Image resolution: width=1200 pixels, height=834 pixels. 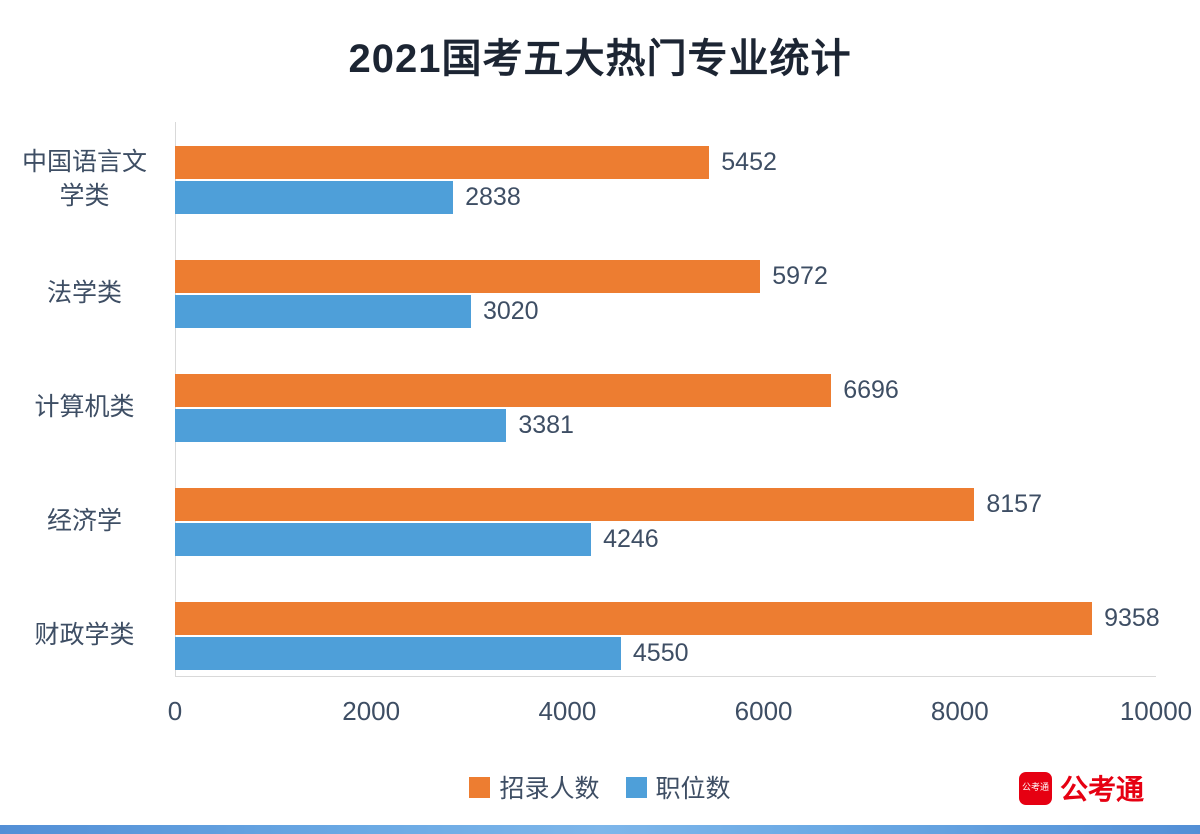 I want to click on bar-pair: 5452 2838, so click(x=665, y=180).